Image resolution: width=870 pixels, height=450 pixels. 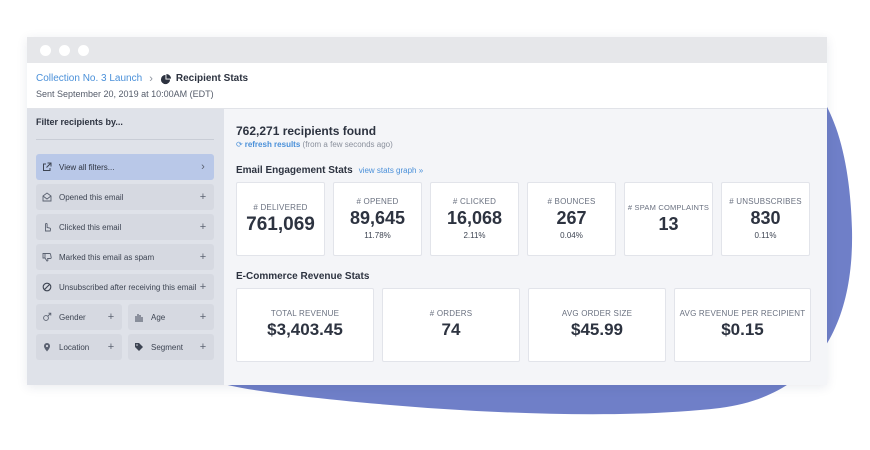 What do you see at coordinates (597, 313) in the screenshot?
I see `stat-label: AVG ORDER SIZE` at bounding box center [597, 313].